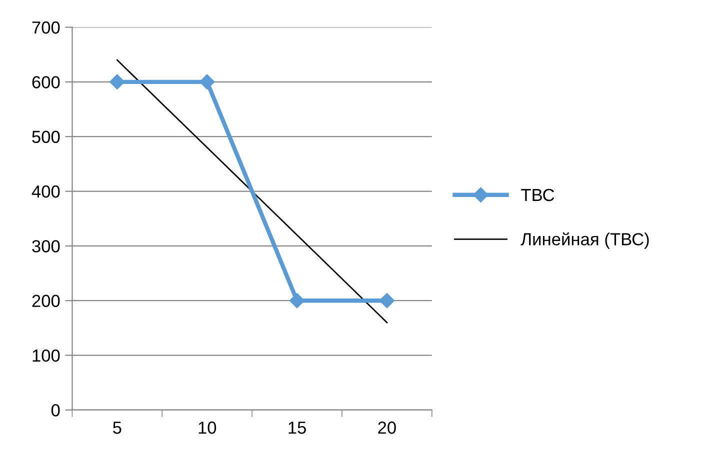  Describe the element at coordinates (117, 428) in the screenshot. I see `x-tick-label: 5` at that location.